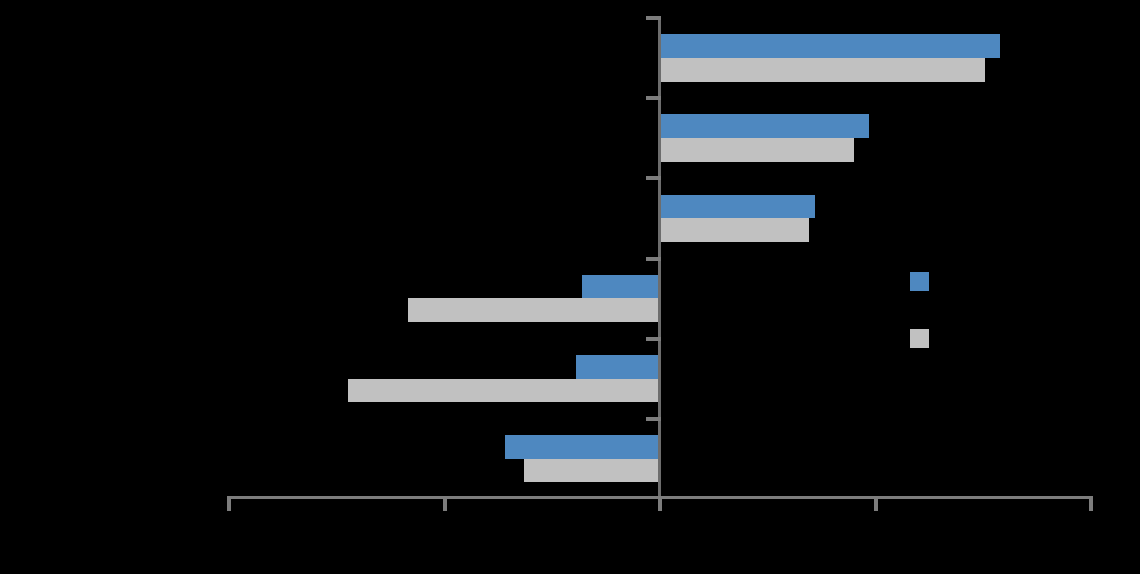 Image resolution: width=1140 pixels, height=574 pixels. I want to click on y-axis-line, so click(659, 264).